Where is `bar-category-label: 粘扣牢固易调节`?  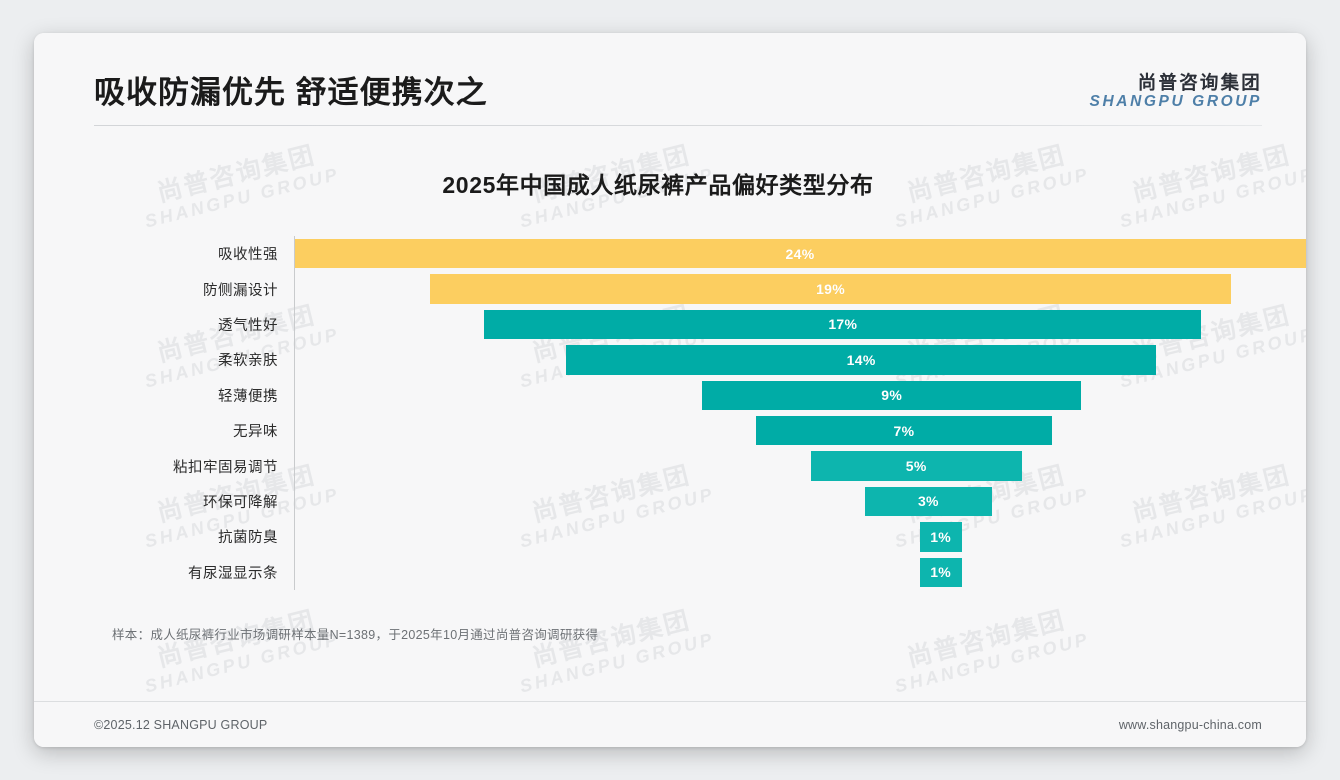
bar-category-label: 粘扣牢固易调节 is located at coordinates (225, 467).